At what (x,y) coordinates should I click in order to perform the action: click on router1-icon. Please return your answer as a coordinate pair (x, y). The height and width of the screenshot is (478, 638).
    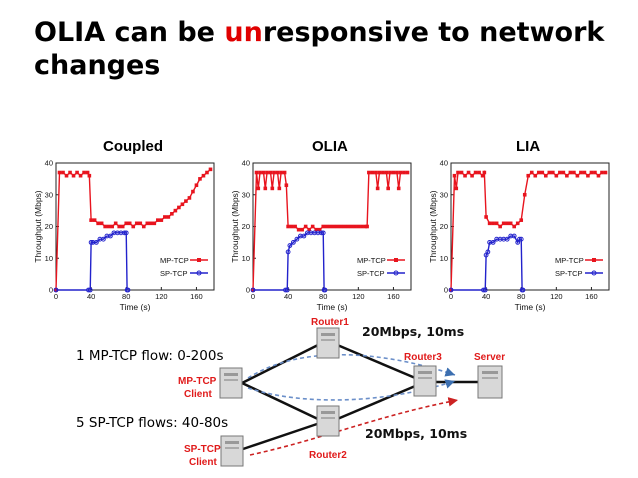
    Looking at the image, I should click on (328, 343).